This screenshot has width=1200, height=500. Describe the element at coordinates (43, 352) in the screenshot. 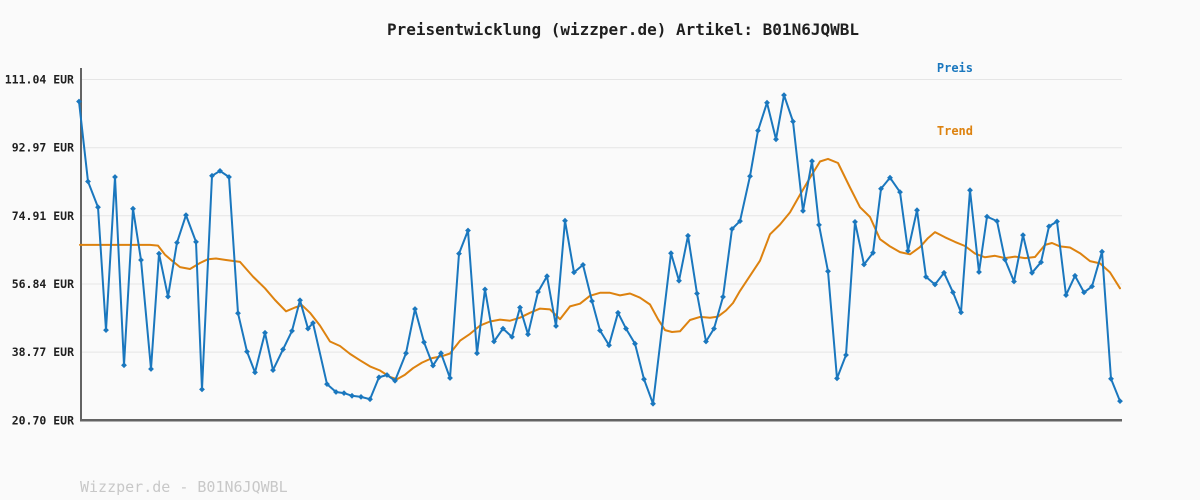

I see `y-axis-tick-label: 38.77 EUR` at that location.